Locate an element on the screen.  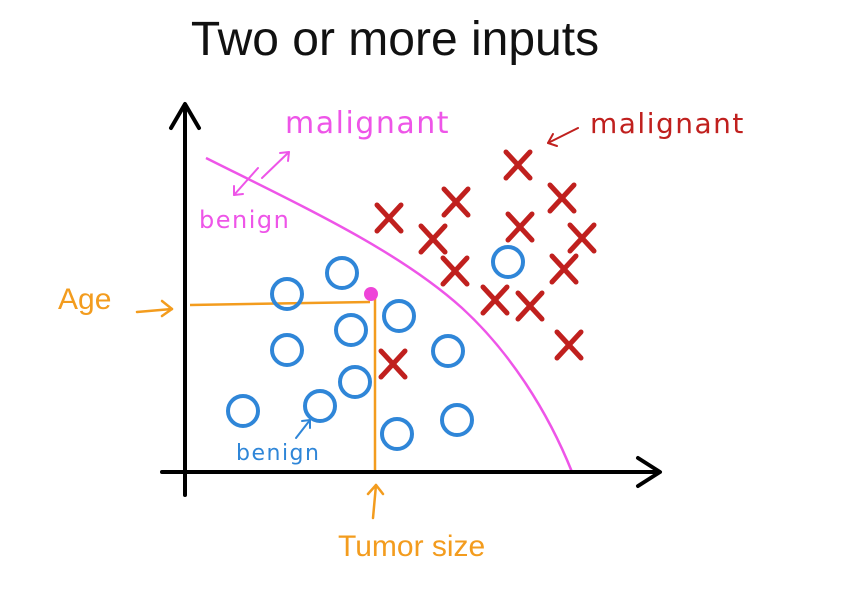
age-guide-line is located at coordinates (280, 303).